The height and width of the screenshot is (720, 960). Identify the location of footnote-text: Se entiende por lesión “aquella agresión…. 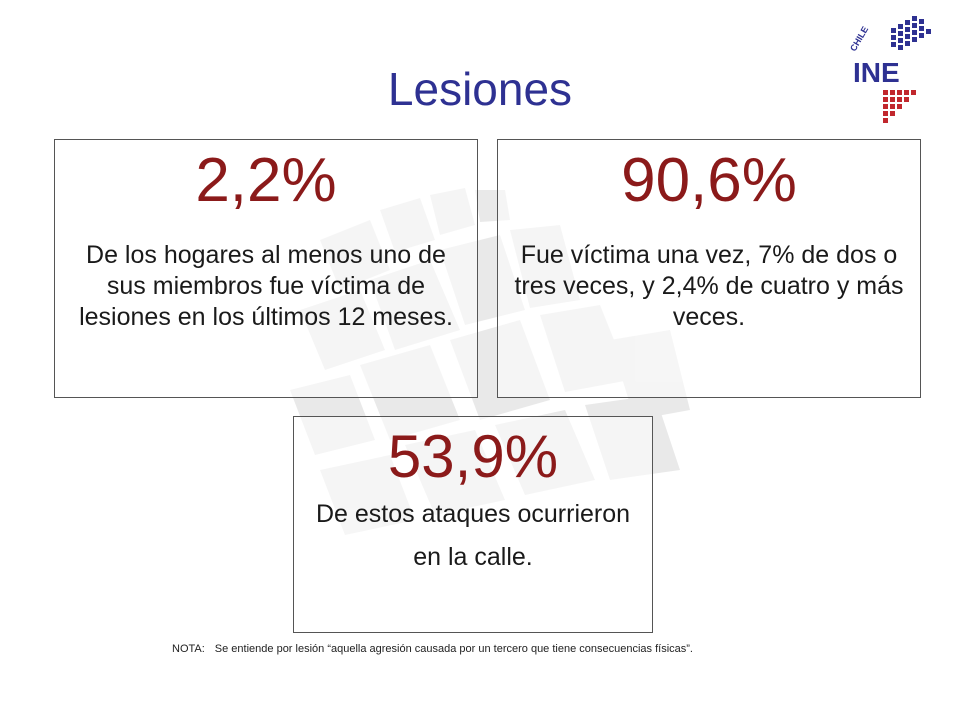
(453, 649).